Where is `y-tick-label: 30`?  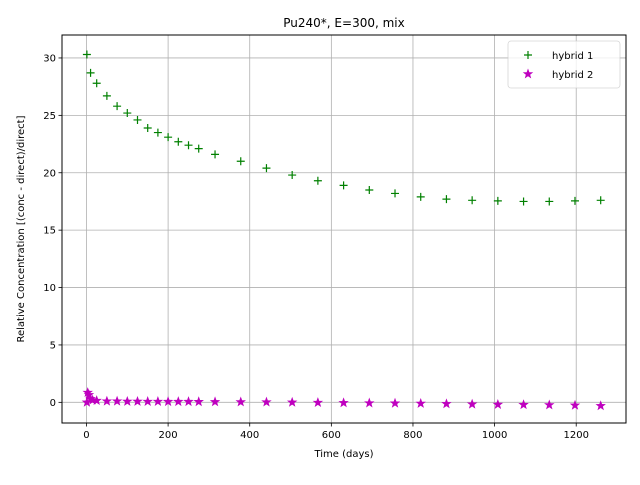
y-tick-label: 30 is located at coordinates (49, 58).